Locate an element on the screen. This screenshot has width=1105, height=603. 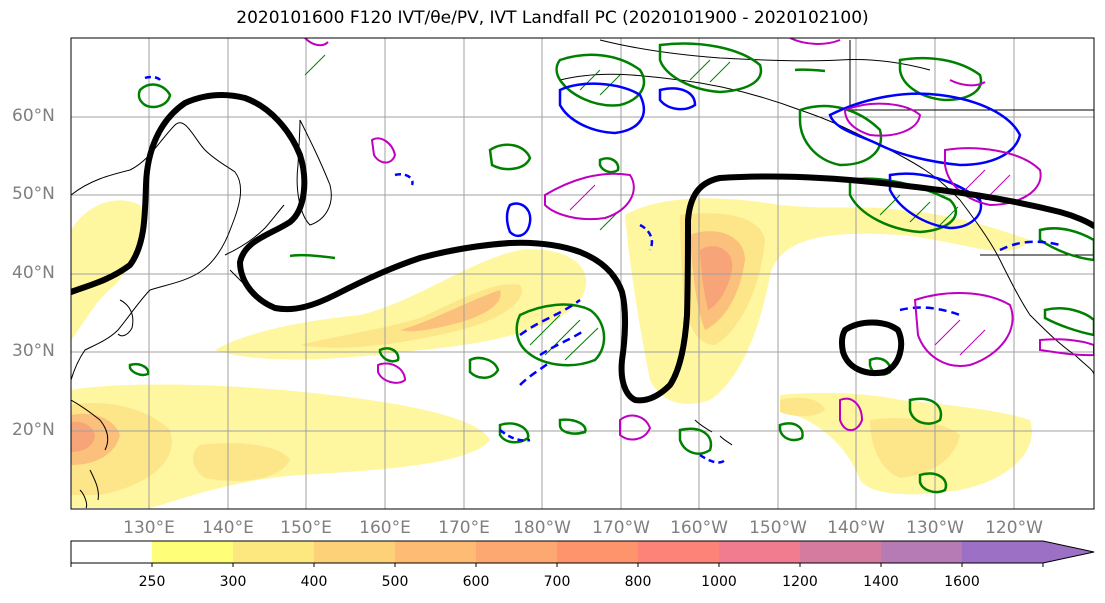
blue-contour-east is located at coordinates (935, 201).